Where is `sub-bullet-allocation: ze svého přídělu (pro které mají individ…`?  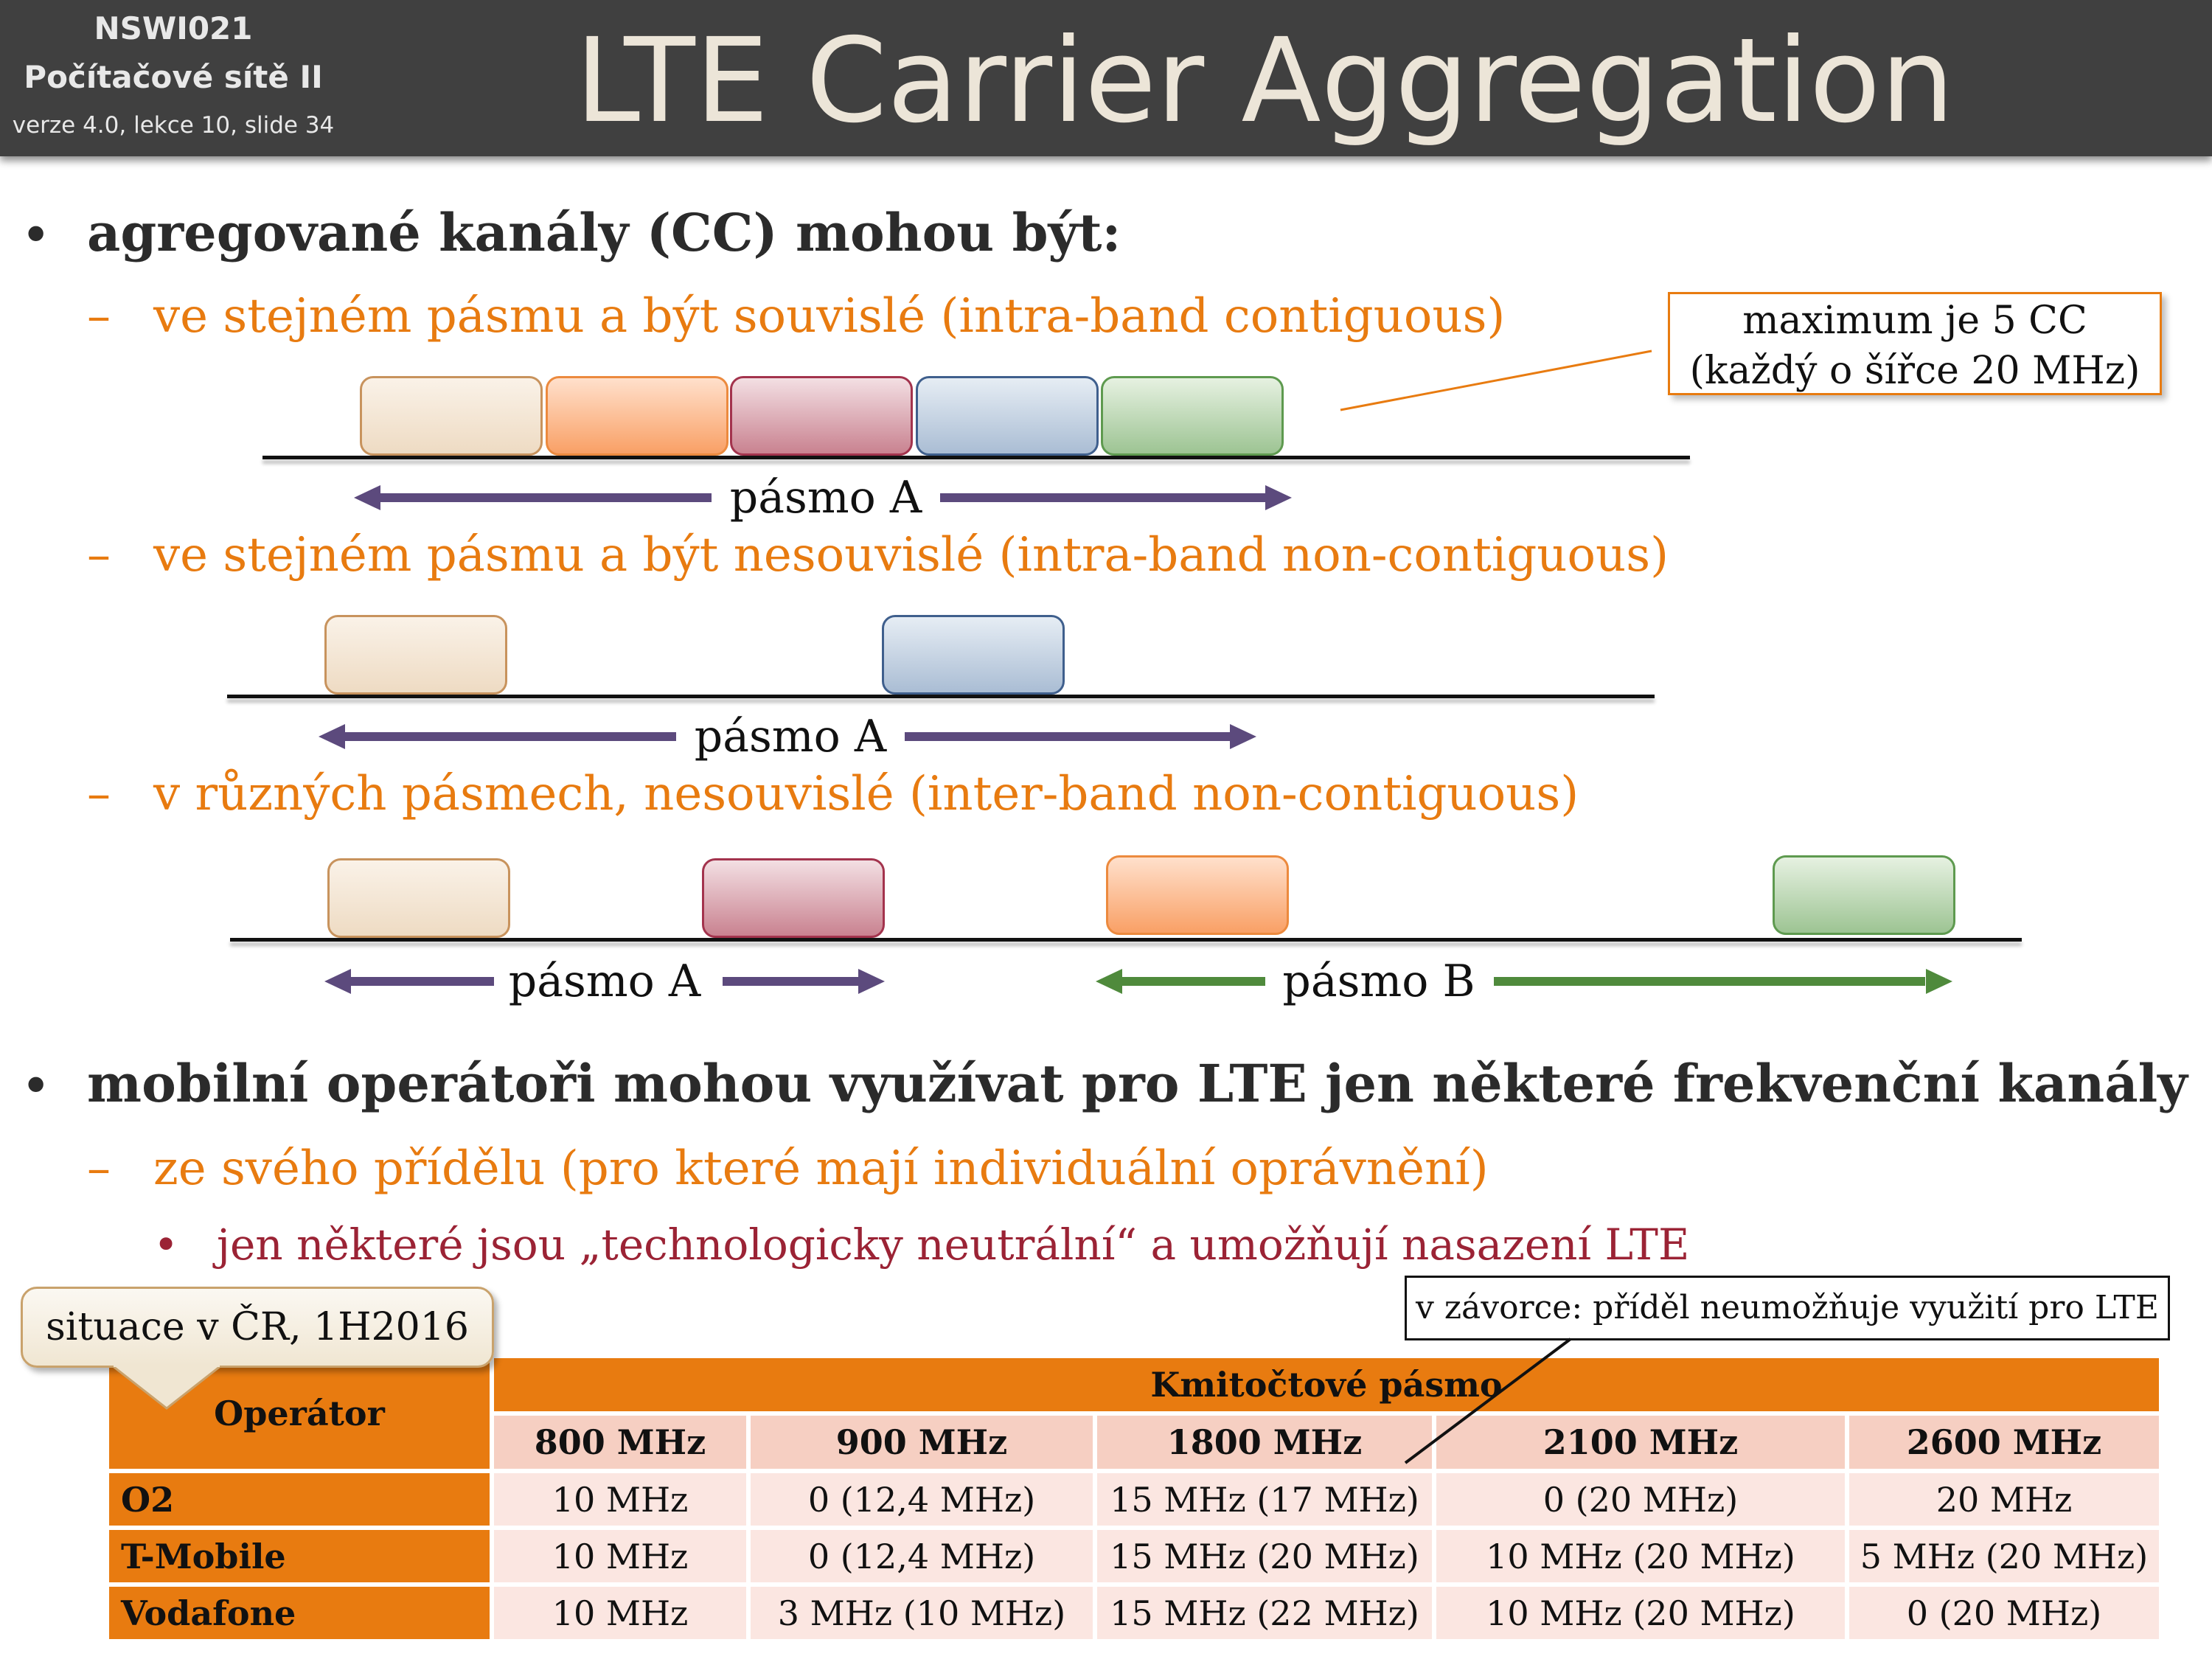 sub-bullet-allocation: ze svého přídělu (pro které mají individ… is located at coordinates (821, 1168).